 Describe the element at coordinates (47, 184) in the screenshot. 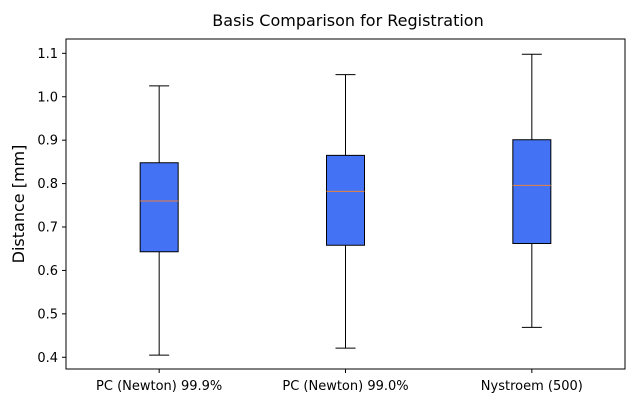

I see `y-tick-label: 0.8` at that location.